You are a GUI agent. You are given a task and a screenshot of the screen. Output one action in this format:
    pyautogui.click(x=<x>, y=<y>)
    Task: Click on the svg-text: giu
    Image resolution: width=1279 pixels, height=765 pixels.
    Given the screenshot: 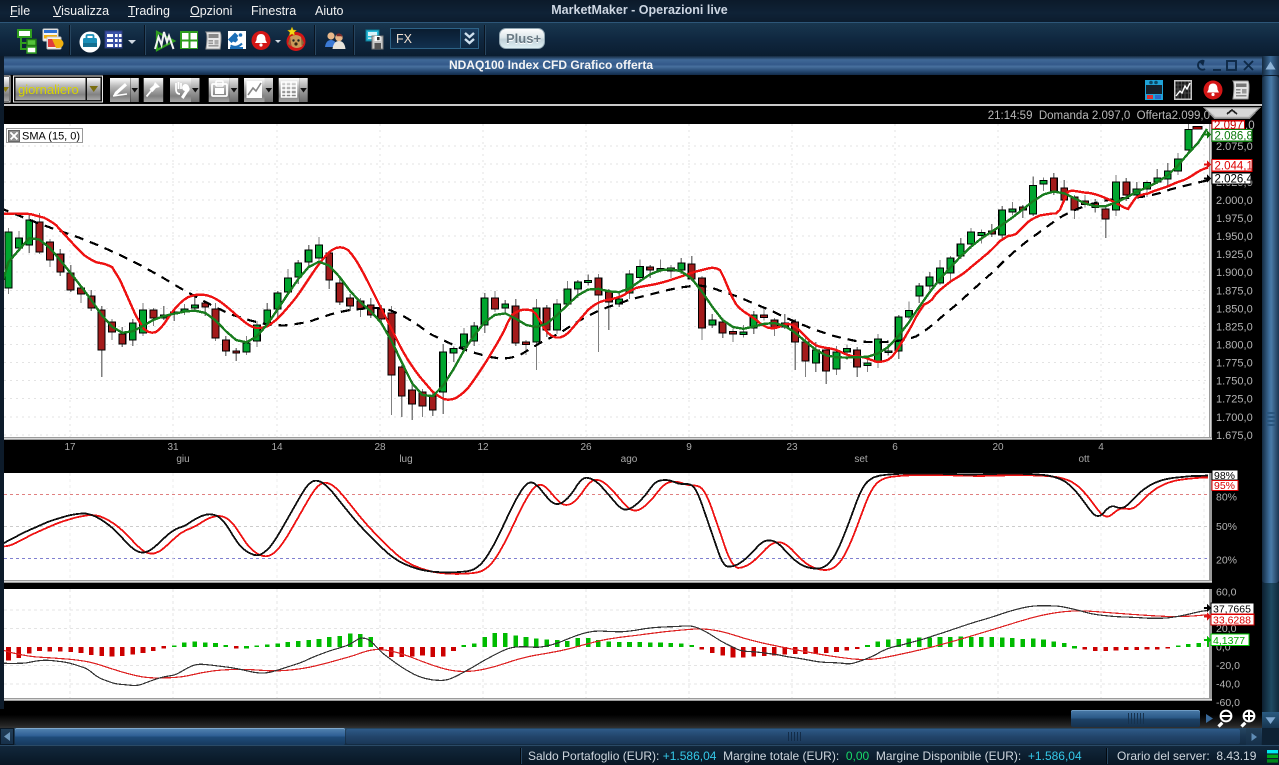 What is the action you would take?
    pyautogui.click(x=182, y=459)
    